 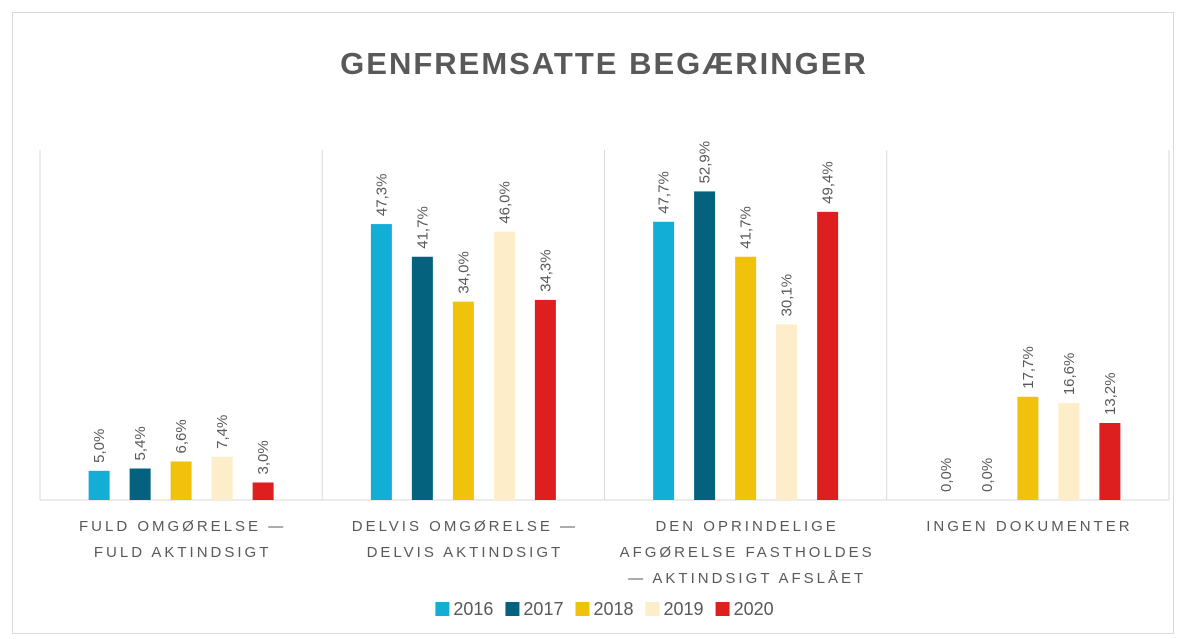 I want to click on data-label: 34,3%, so click(x=545, y=270).